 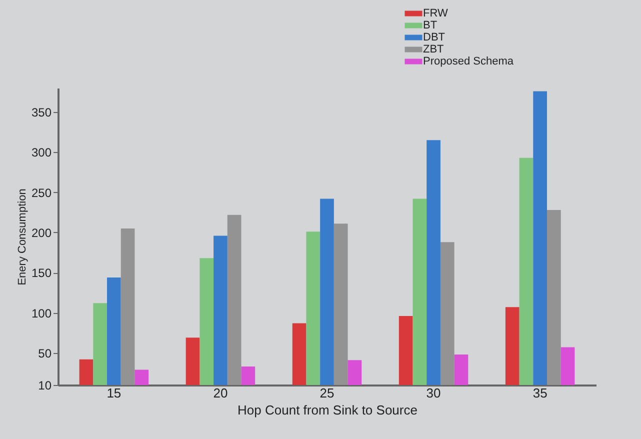 I want to click on y-tick-label: 50, so click(x=45, y=353).